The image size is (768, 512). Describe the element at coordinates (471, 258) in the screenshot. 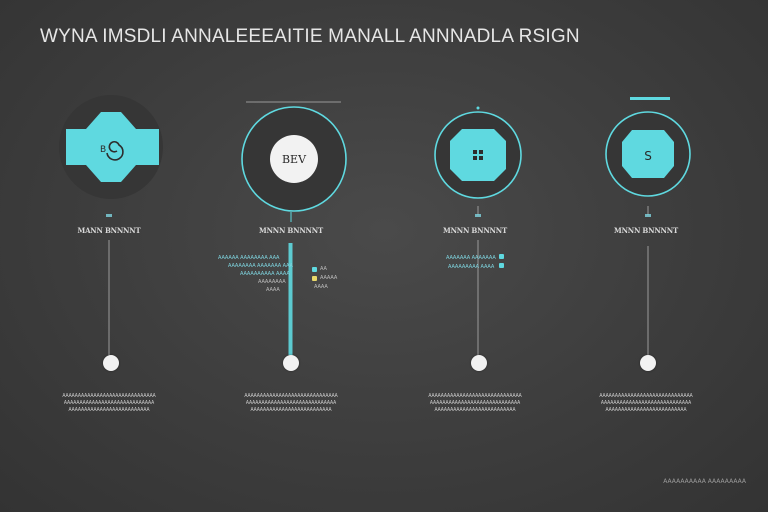

I see `side-note: AAAAAAA AAAAAAA` at that location.